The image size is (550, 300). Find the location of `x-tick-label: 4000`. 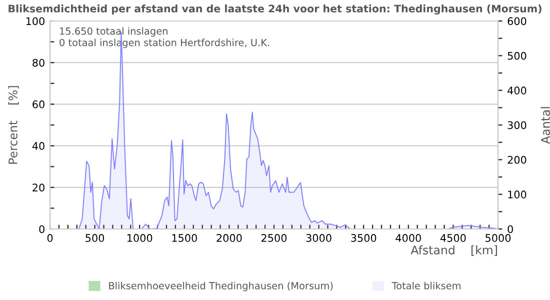

x-tick-label: 4000 is located at coordinates (408, 238).